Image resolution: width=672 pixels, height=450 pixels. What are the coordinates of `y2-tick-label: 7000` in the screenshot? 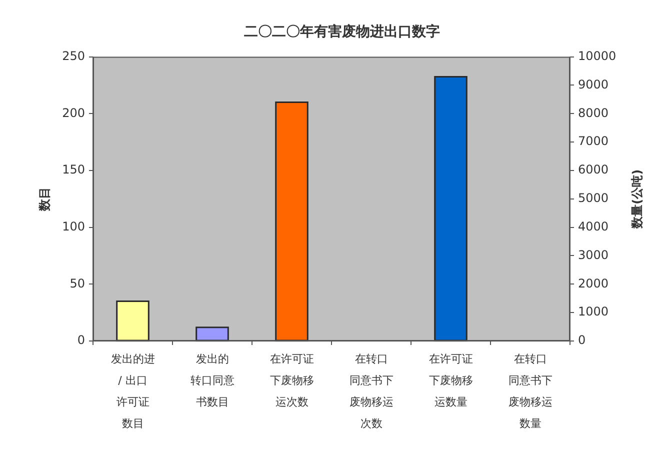 It's located at (593, 141).